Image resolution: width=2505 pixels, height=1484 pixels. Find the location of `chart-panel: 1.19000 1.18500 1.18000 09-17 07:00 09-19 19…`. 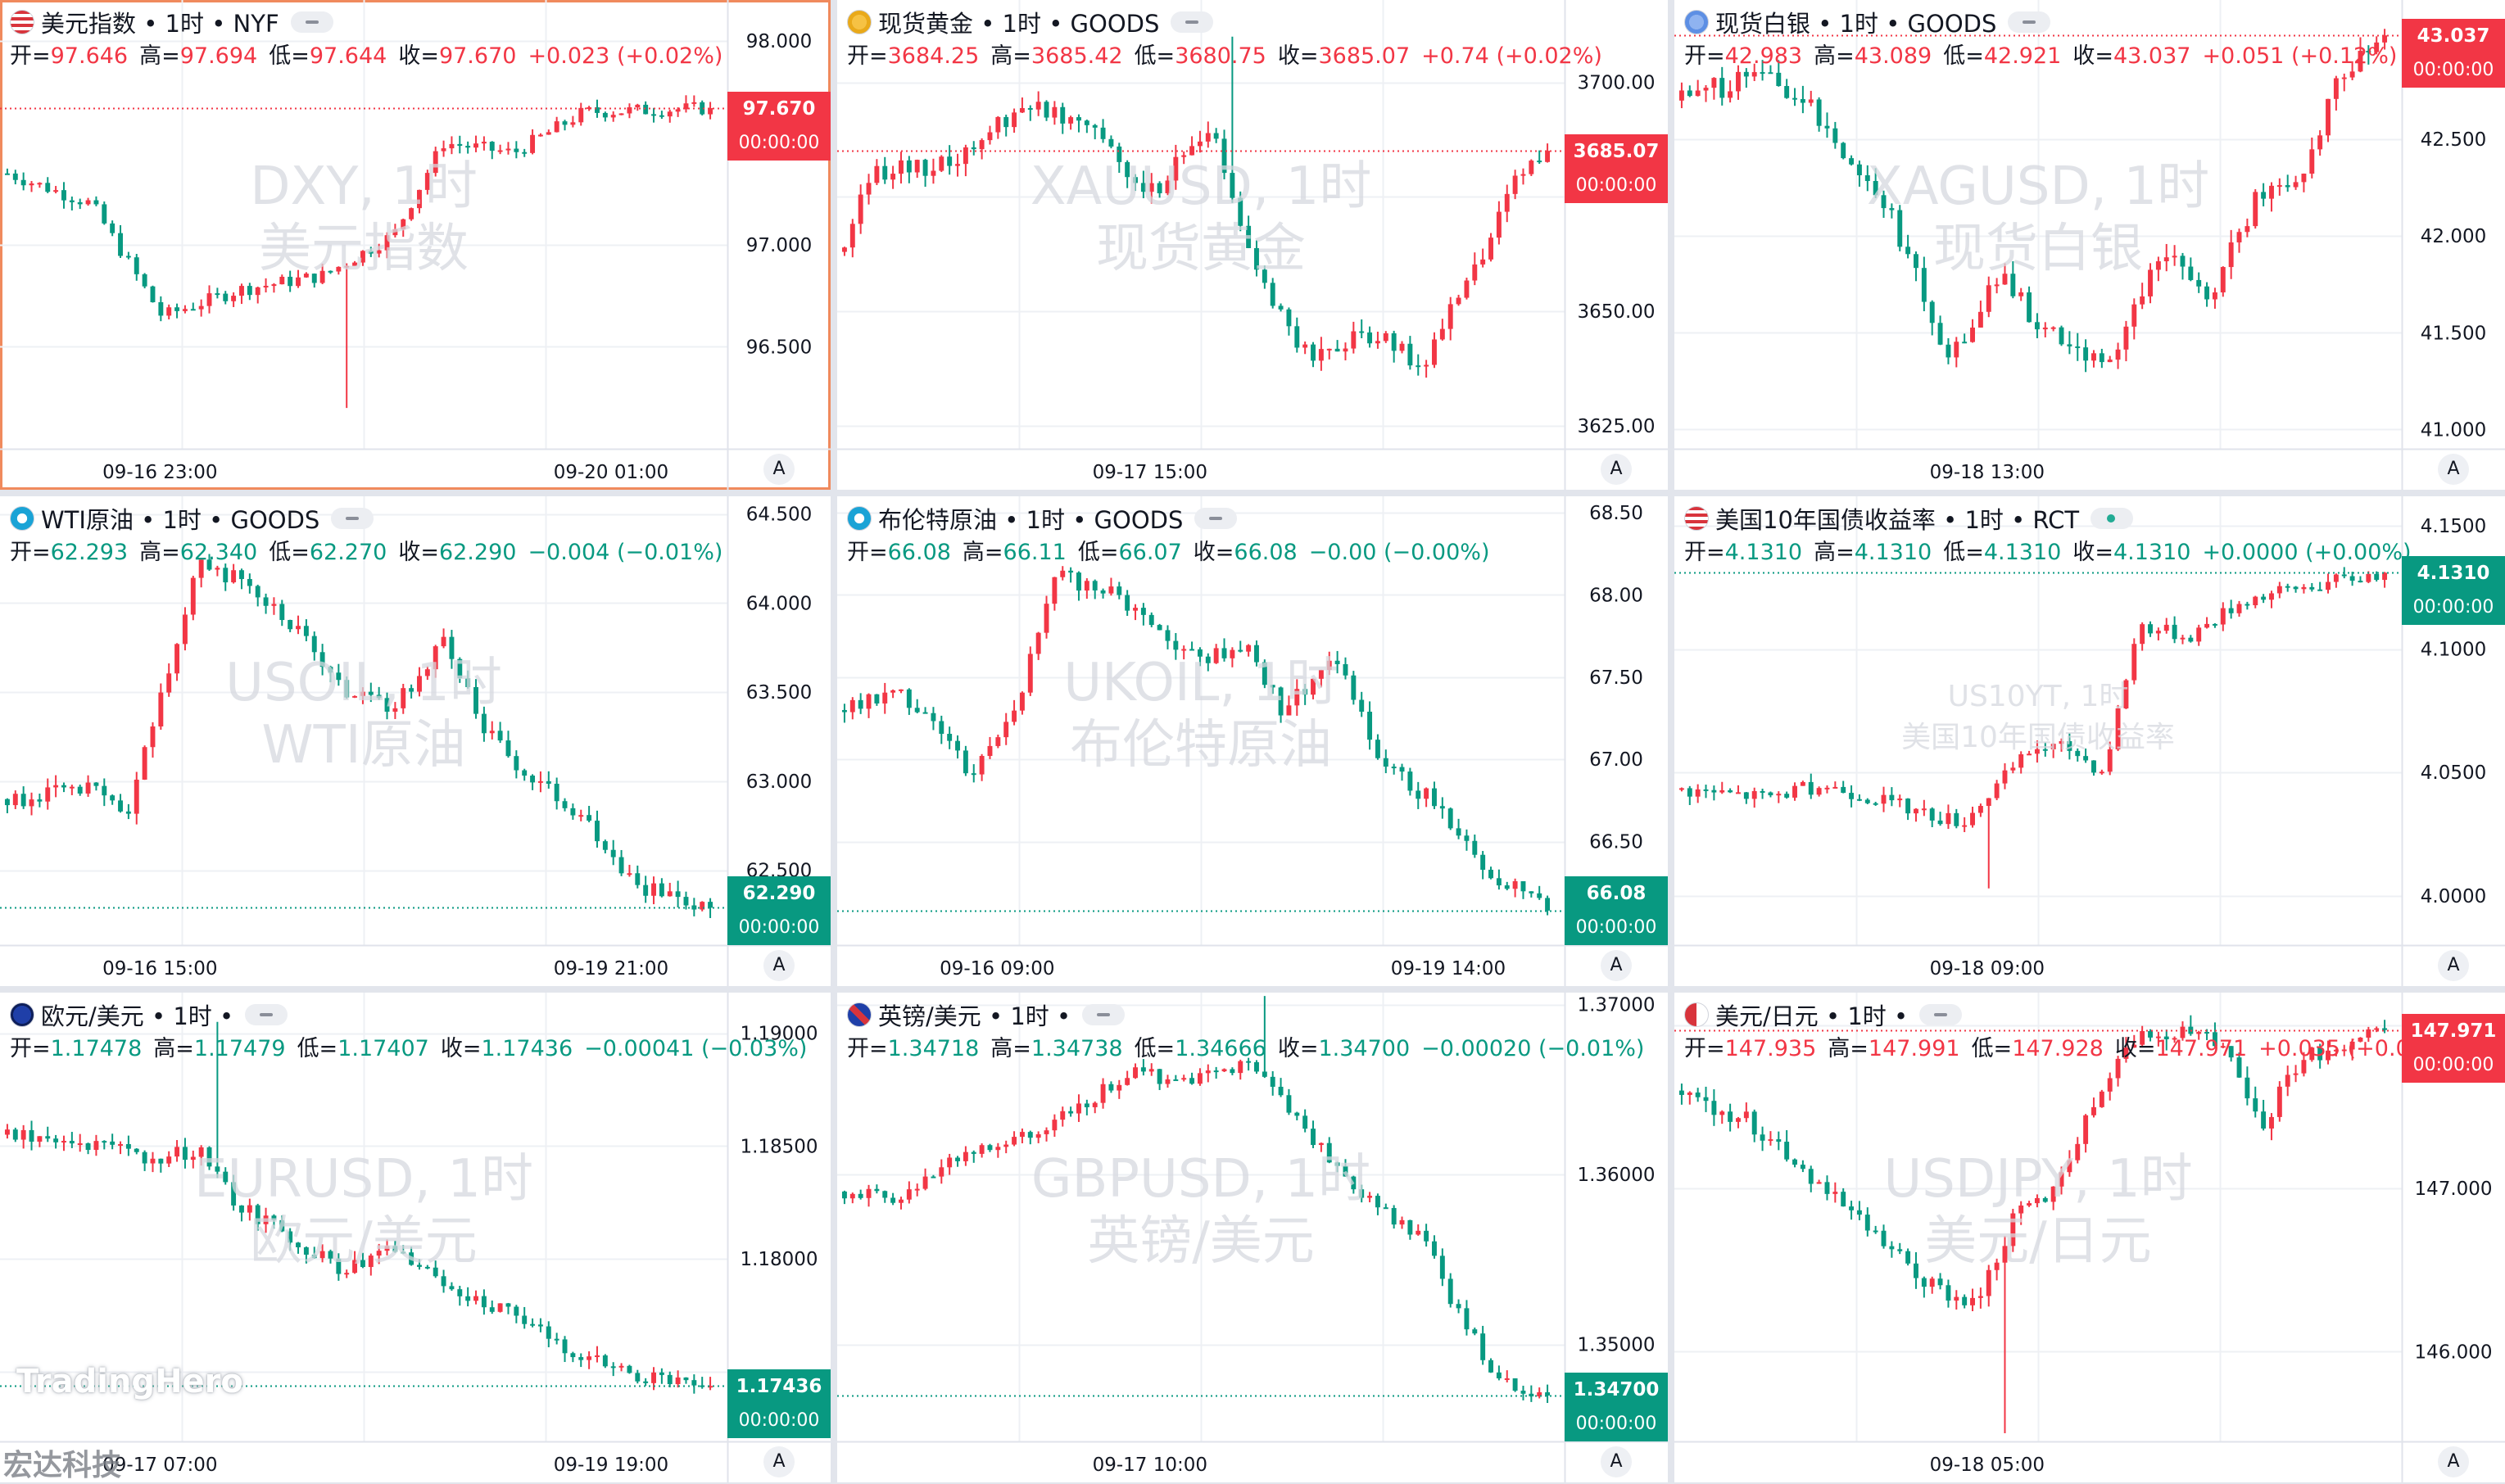

chart-panel: 1.19000 1.18500 1.18000 09-17 07:00 09-19 19… is located at coordinates (415, 1237).